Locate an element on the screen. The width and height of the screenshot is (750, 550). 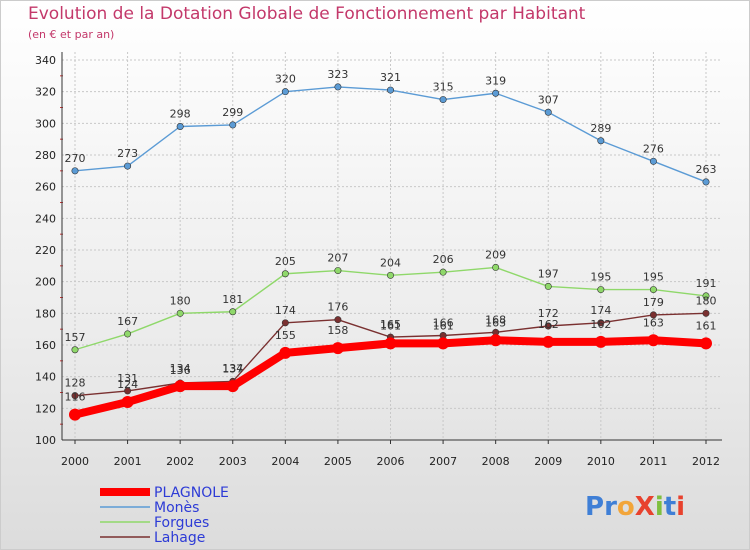
y-tick-100: 100 is located at coordinates (45, 440).